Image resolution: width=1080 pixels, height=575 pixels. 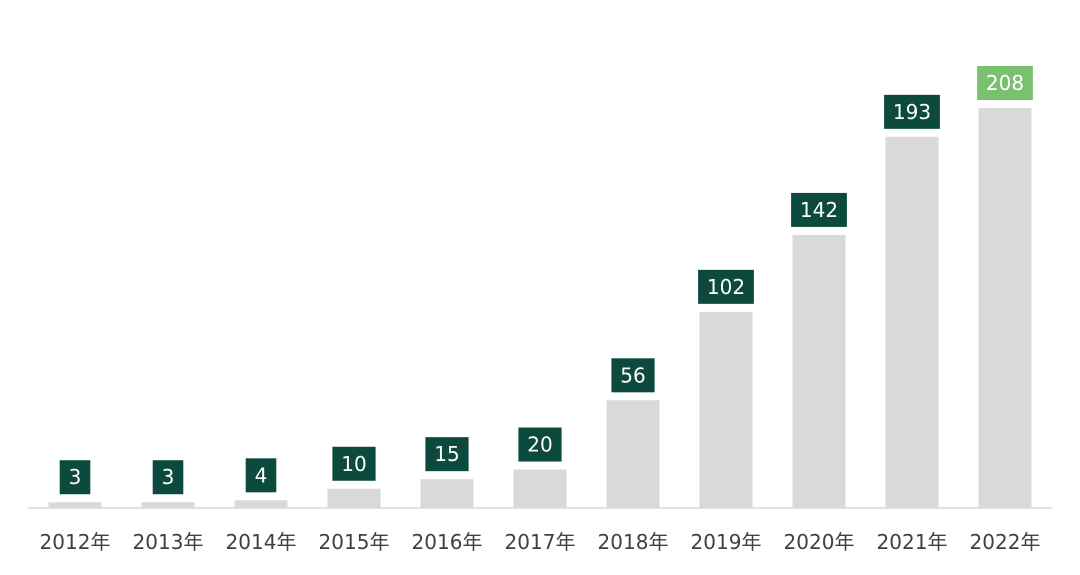 What do you see at coordinates (1005, 542) in the screenshot?
I see `x-tick-label: 2022年` at bounding box center [1005, 542].